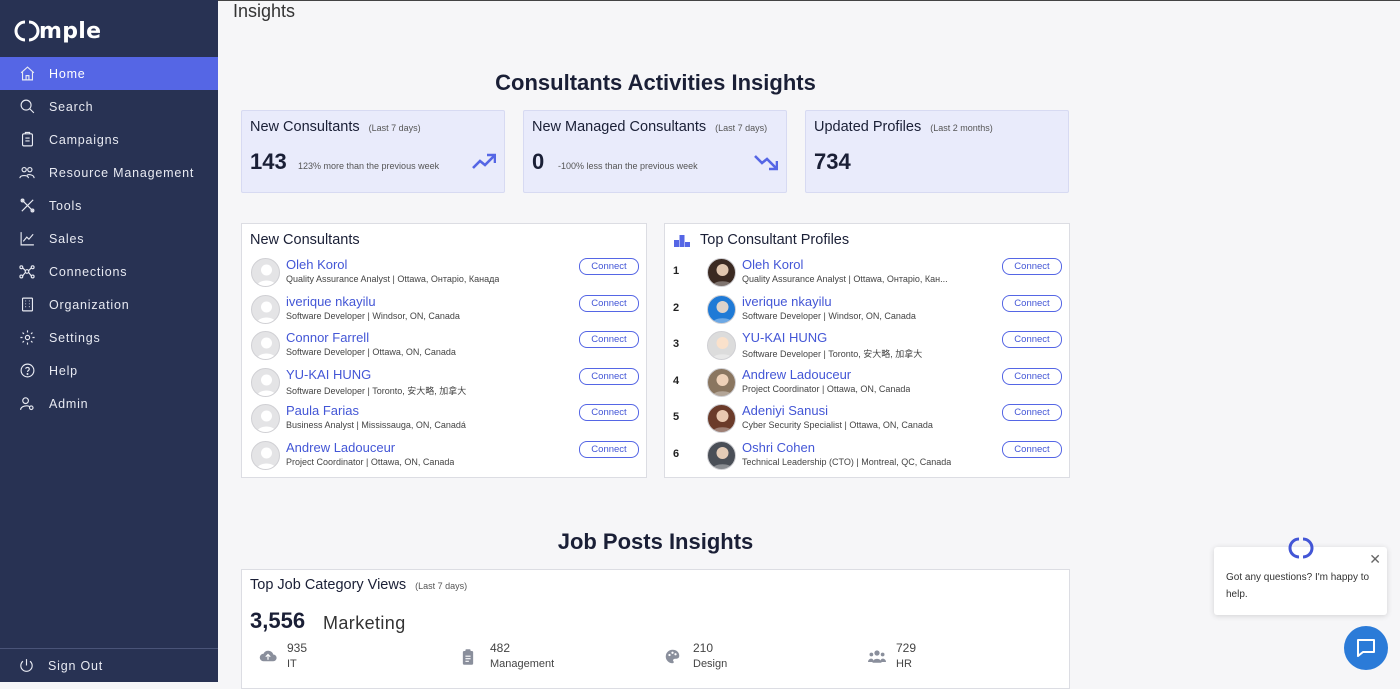 Image resolution: width=1400 pixels, height=689 pixels. I want to click on power-icon, so click(26, 665).